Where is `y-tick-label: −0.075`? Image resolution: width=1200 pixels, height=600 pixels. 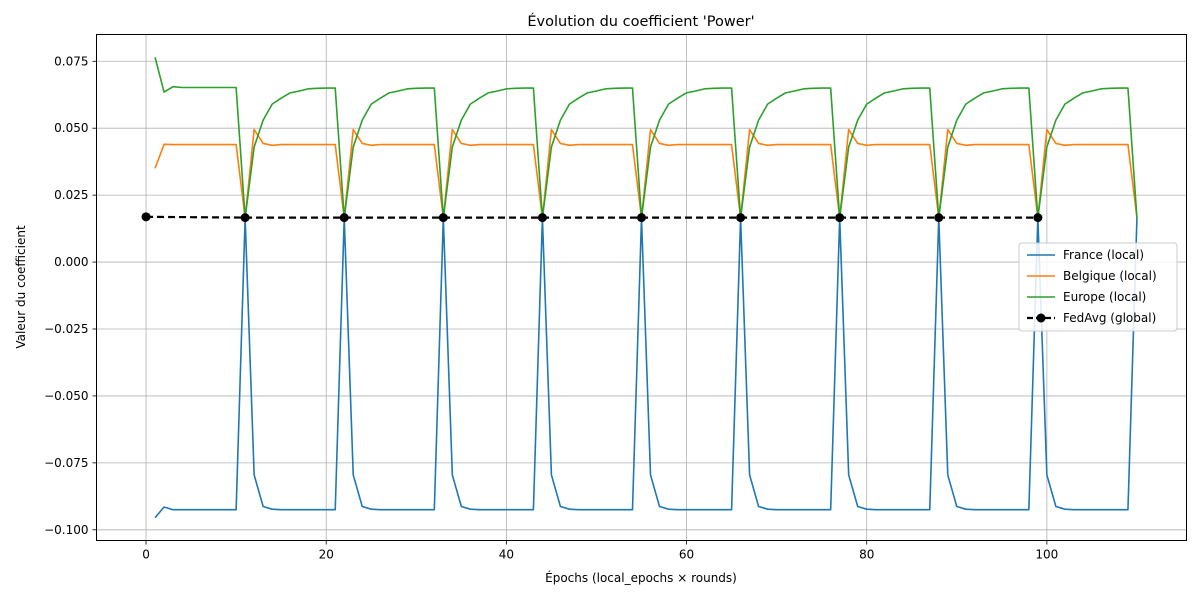
y-tick-label: −0.075 is located at coordinates (66, 463).